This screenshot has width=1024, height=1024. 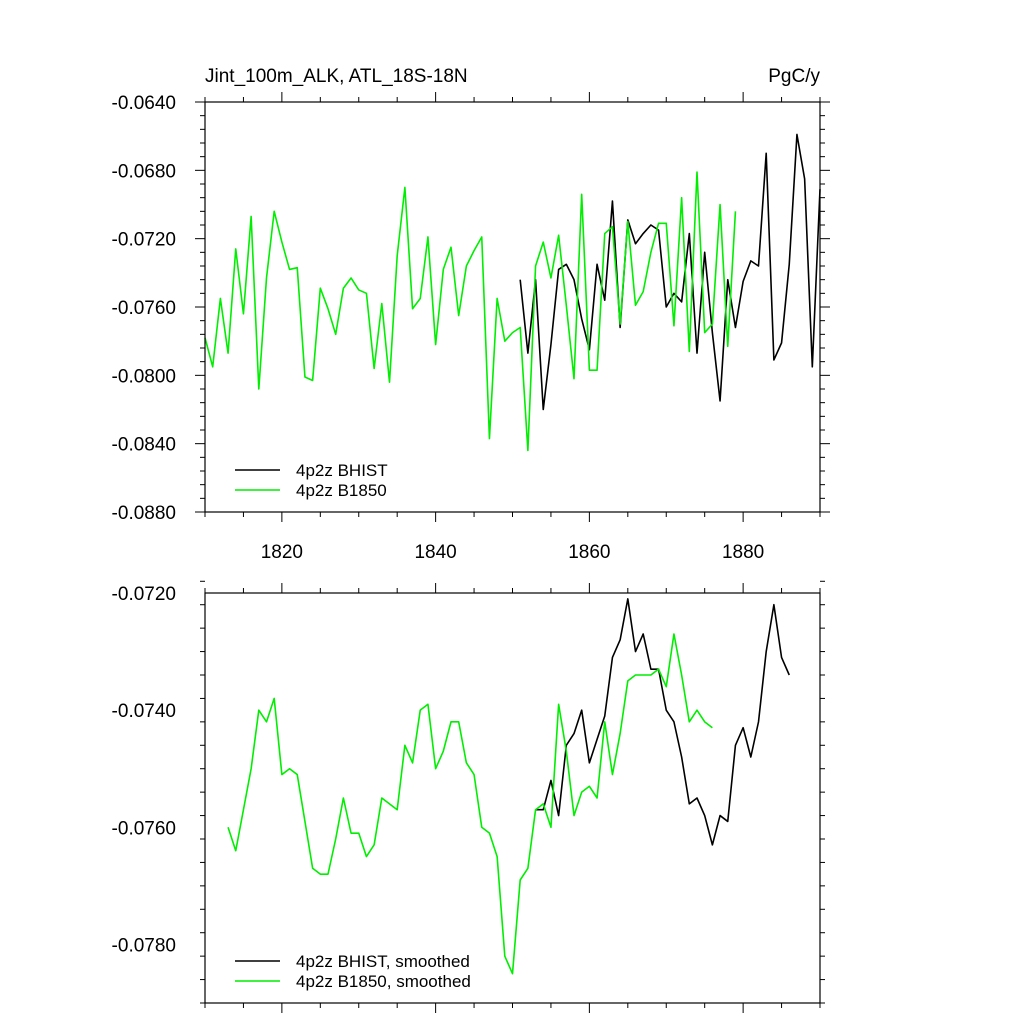 What do you see at coordinates (144, 513) in the screenshot?
I see `top-y-tick-label: -0.0880` at bounding box center [144, 513].